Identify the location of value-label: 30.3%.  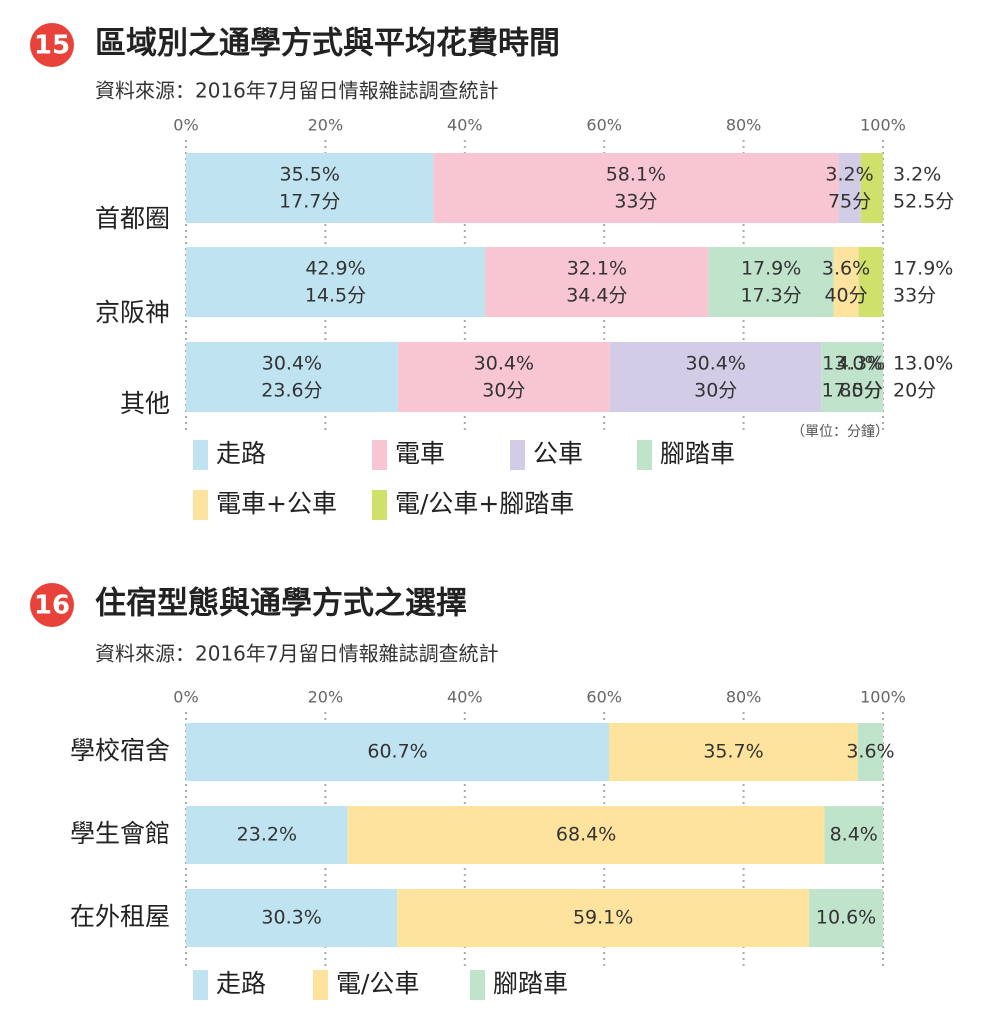
(291, 918).